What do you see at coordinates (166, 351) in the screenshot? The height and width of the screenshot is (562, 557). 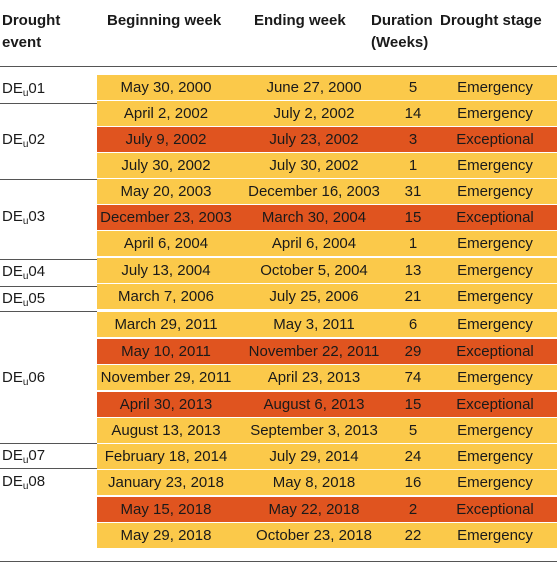 I see `beginning-week-cell: May 10, 2011` at bounding box center [166, 351].